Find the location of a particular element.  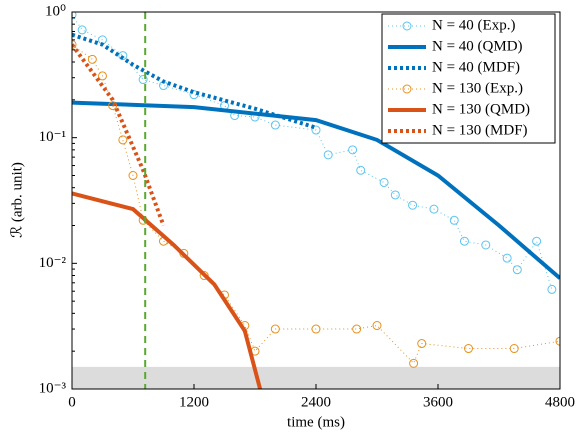

y-axis-label: ℛ (arb. unit) is located at coordinates (17, 200).